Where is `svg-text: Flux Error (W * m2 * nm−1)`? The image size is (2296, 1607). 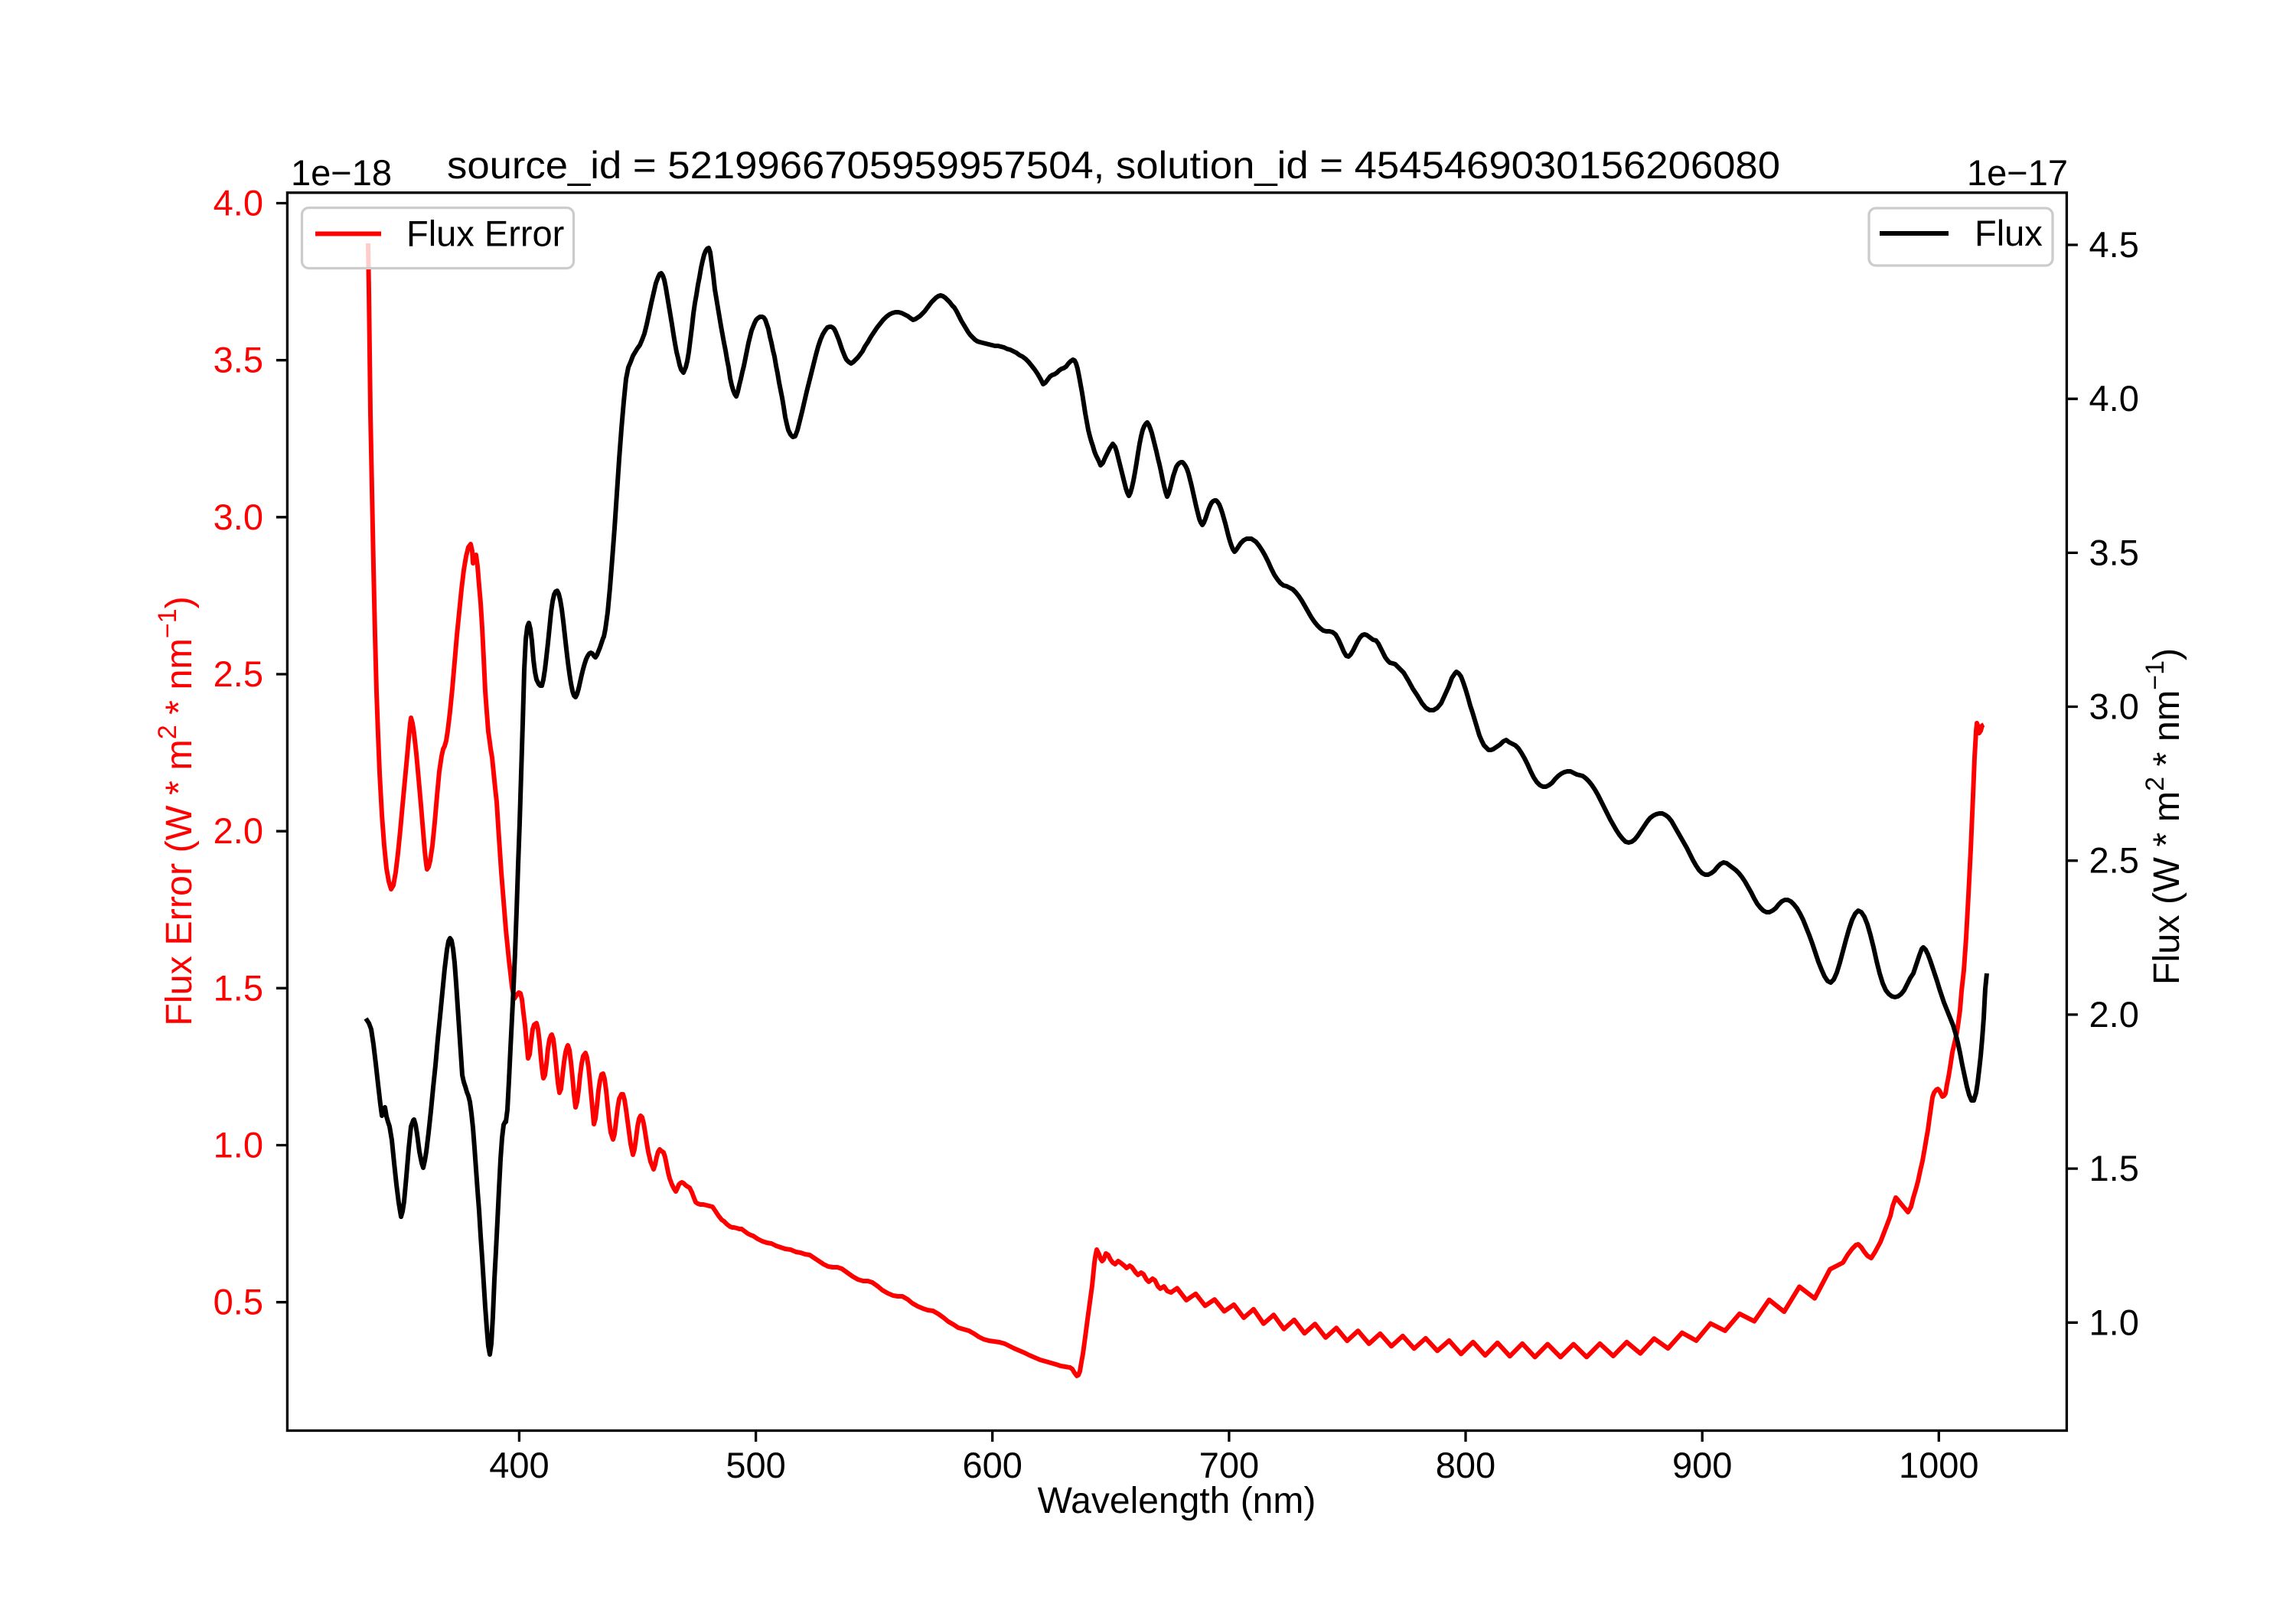 svg-text: Flux Error (W * m2 * nm−1) is located at coordinates (176, 811).